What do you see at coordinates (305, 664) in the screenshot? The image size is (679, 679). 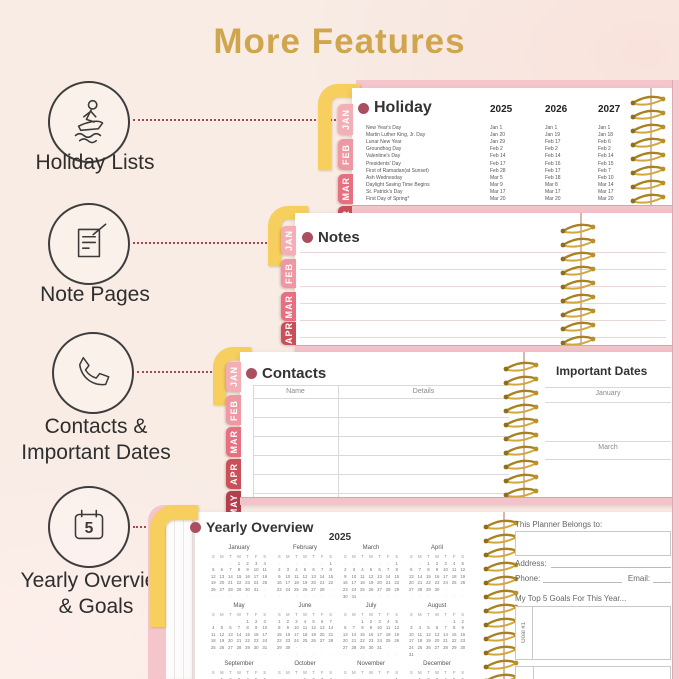 I see `mini-month-name: October` at bounding box center [305, 664].